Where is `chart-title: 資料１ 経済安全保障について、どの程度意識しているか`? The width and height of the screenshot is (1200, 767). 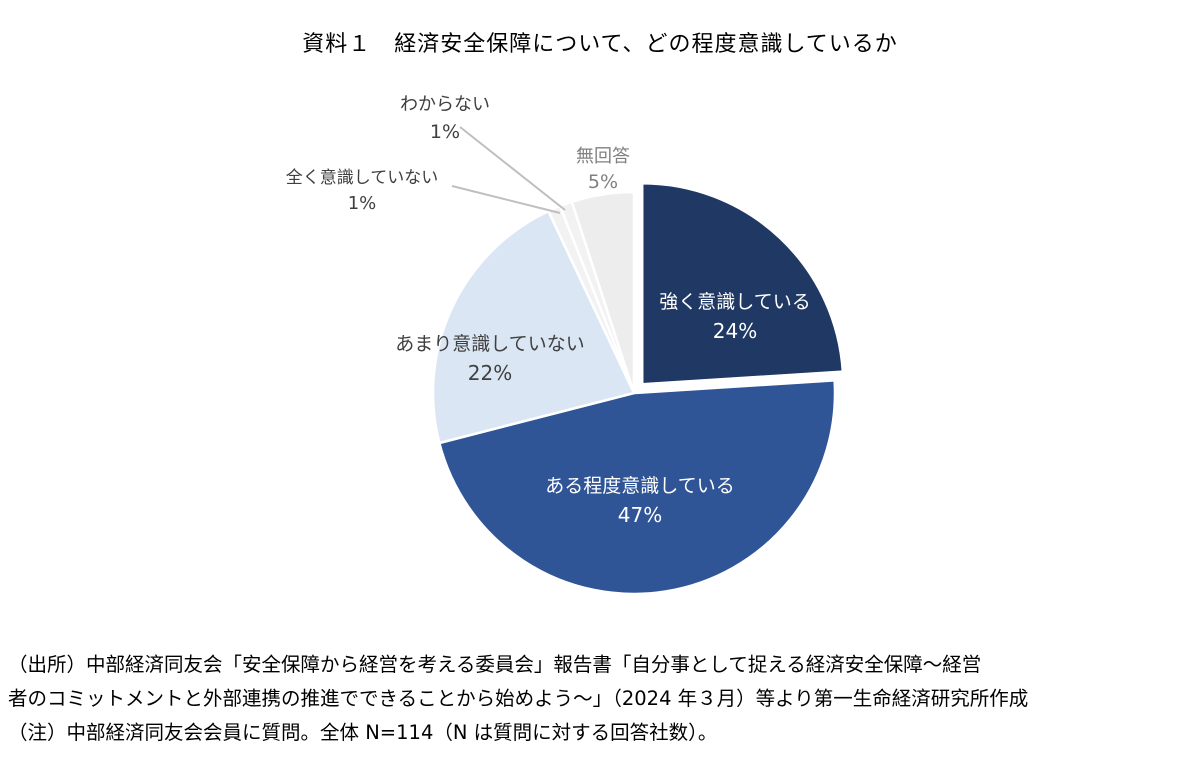
chart-title: 資料１ 経済安全保障について、どの程度意識しているか is located at coordinates (600, 44).